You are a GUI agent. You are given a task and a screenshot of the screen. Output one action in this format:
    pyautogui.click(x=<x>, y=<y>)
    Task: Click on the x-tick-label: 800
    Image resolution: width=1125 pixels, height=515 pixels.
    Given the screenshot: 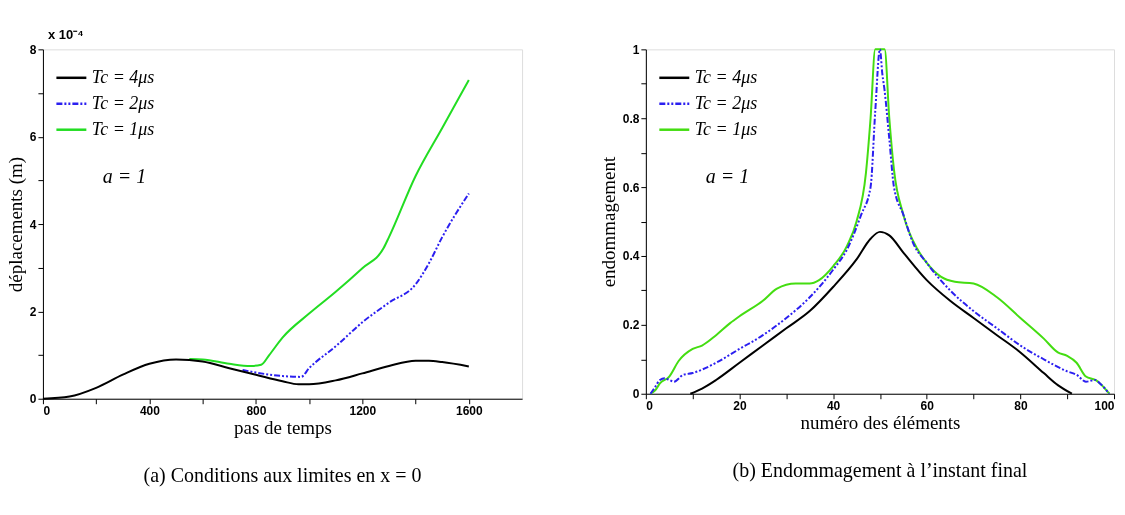 What is the action you would take?
    pyautogui.click(x=256, y=411)
    